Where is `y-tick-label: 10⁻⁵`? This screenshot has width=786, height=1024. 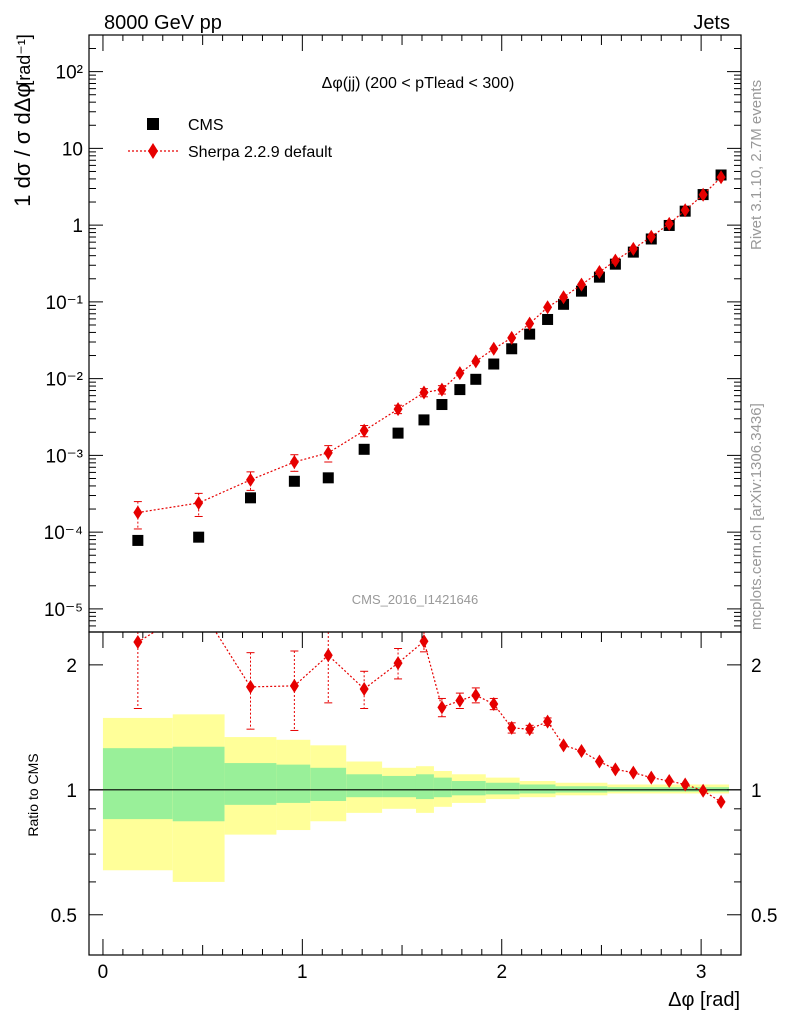 y-tick-label: 10⁻⁵ is located at coordinates (63, 610).